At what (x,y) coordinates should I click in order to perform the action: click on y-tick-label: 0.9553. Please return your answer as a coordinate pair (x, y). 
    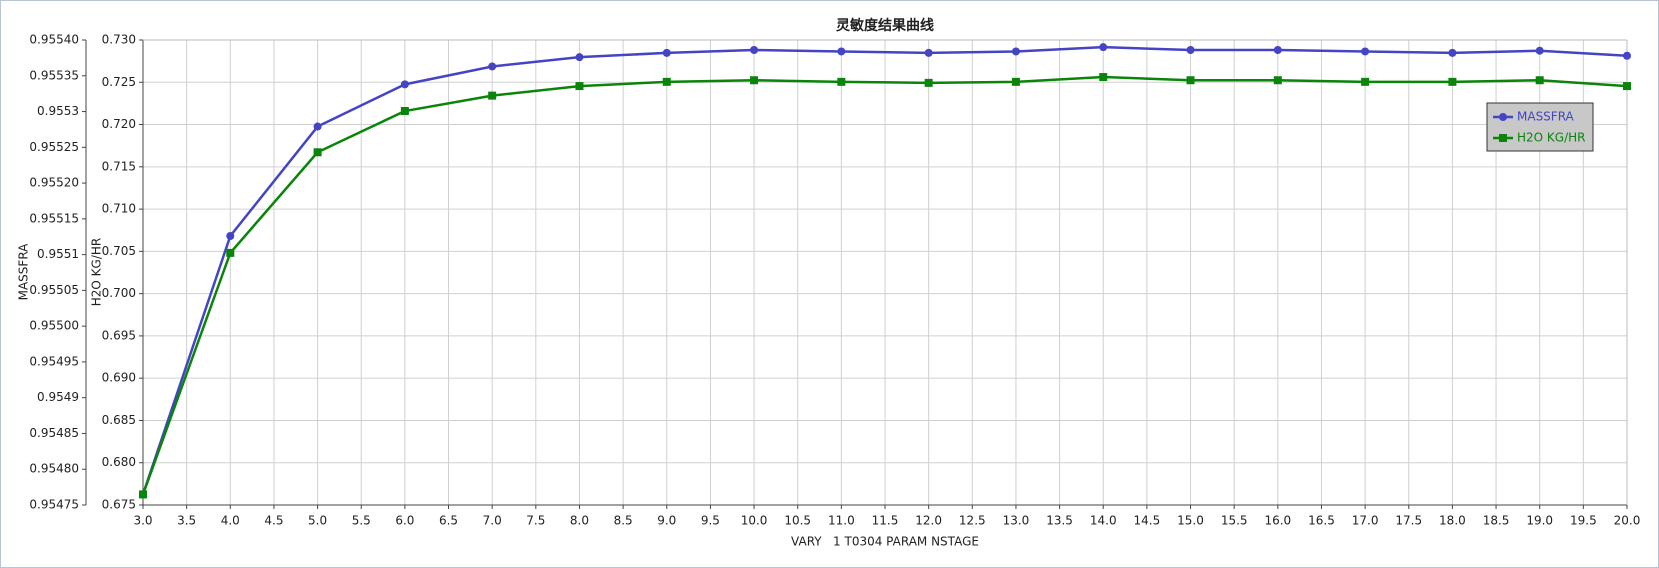
    Looking at the image, I should click on (58, 111).